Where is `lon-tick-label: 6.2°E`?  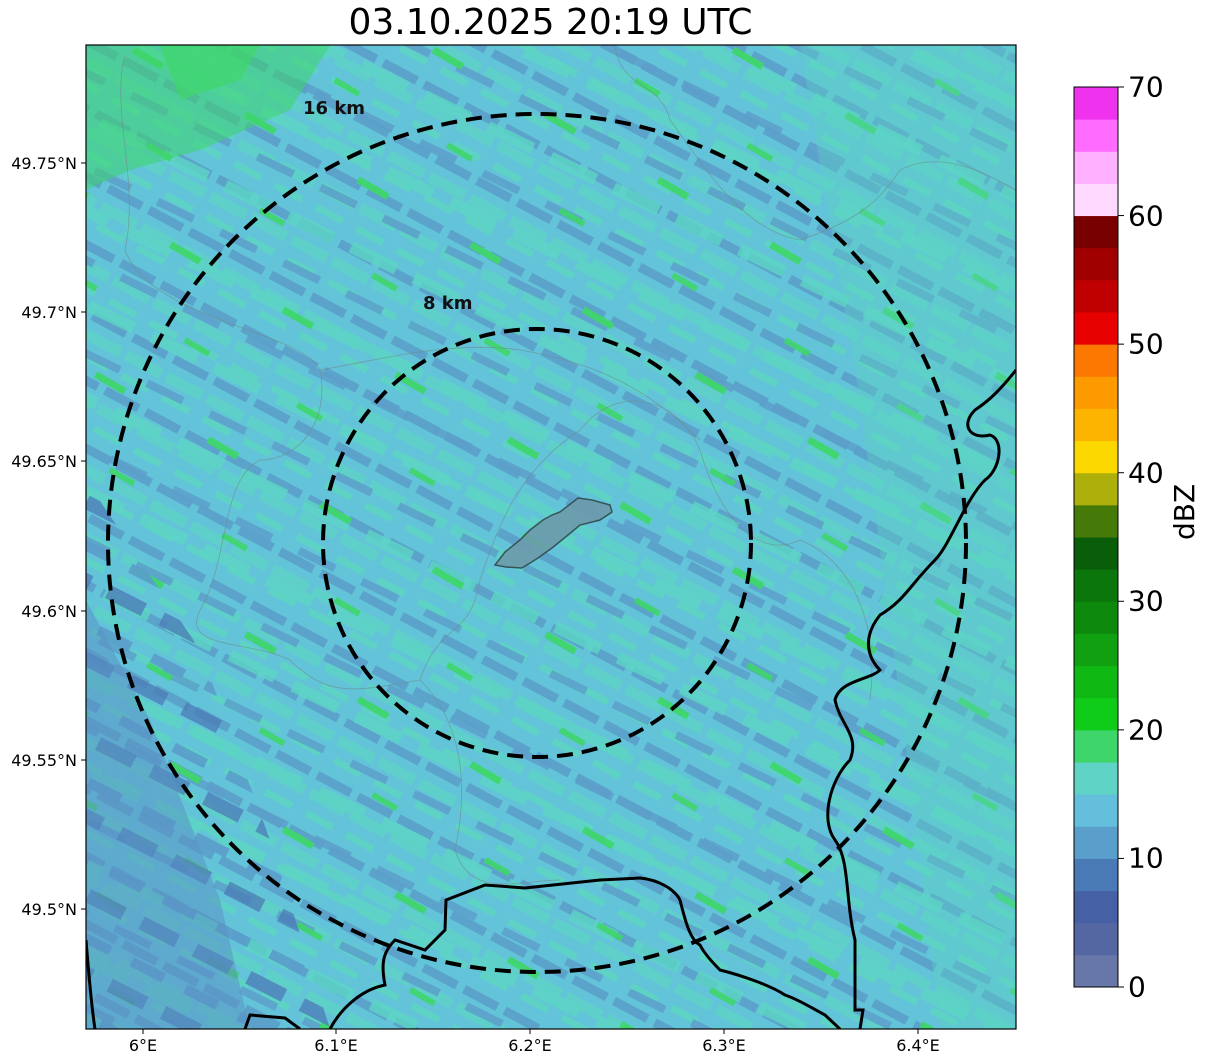
lon-tick-label: 6.2°E is located at coordinates (530, 1045).